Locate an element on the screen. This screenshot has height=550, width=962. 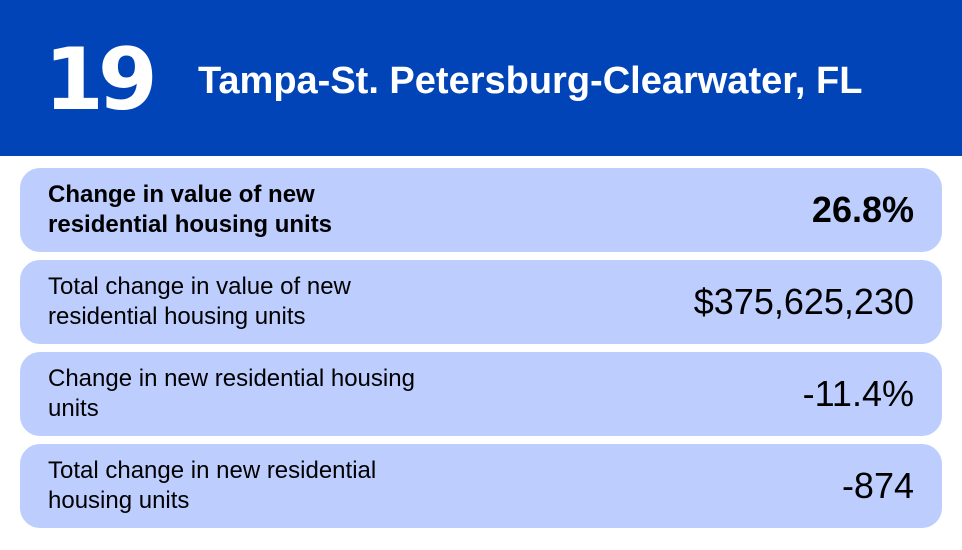
stat-value: -11.4% is located at coordinates (858, 393).